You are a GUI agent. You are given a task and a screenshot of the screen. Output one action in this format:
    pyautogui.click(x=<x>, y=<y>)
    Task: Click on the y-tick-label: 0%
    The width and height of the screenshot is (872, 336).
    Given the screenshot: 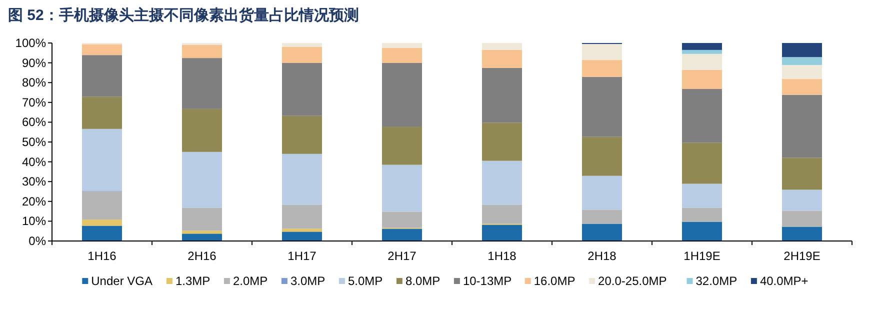 What is the action you would take?
    pyautogui.click(x=37, y=241)
    